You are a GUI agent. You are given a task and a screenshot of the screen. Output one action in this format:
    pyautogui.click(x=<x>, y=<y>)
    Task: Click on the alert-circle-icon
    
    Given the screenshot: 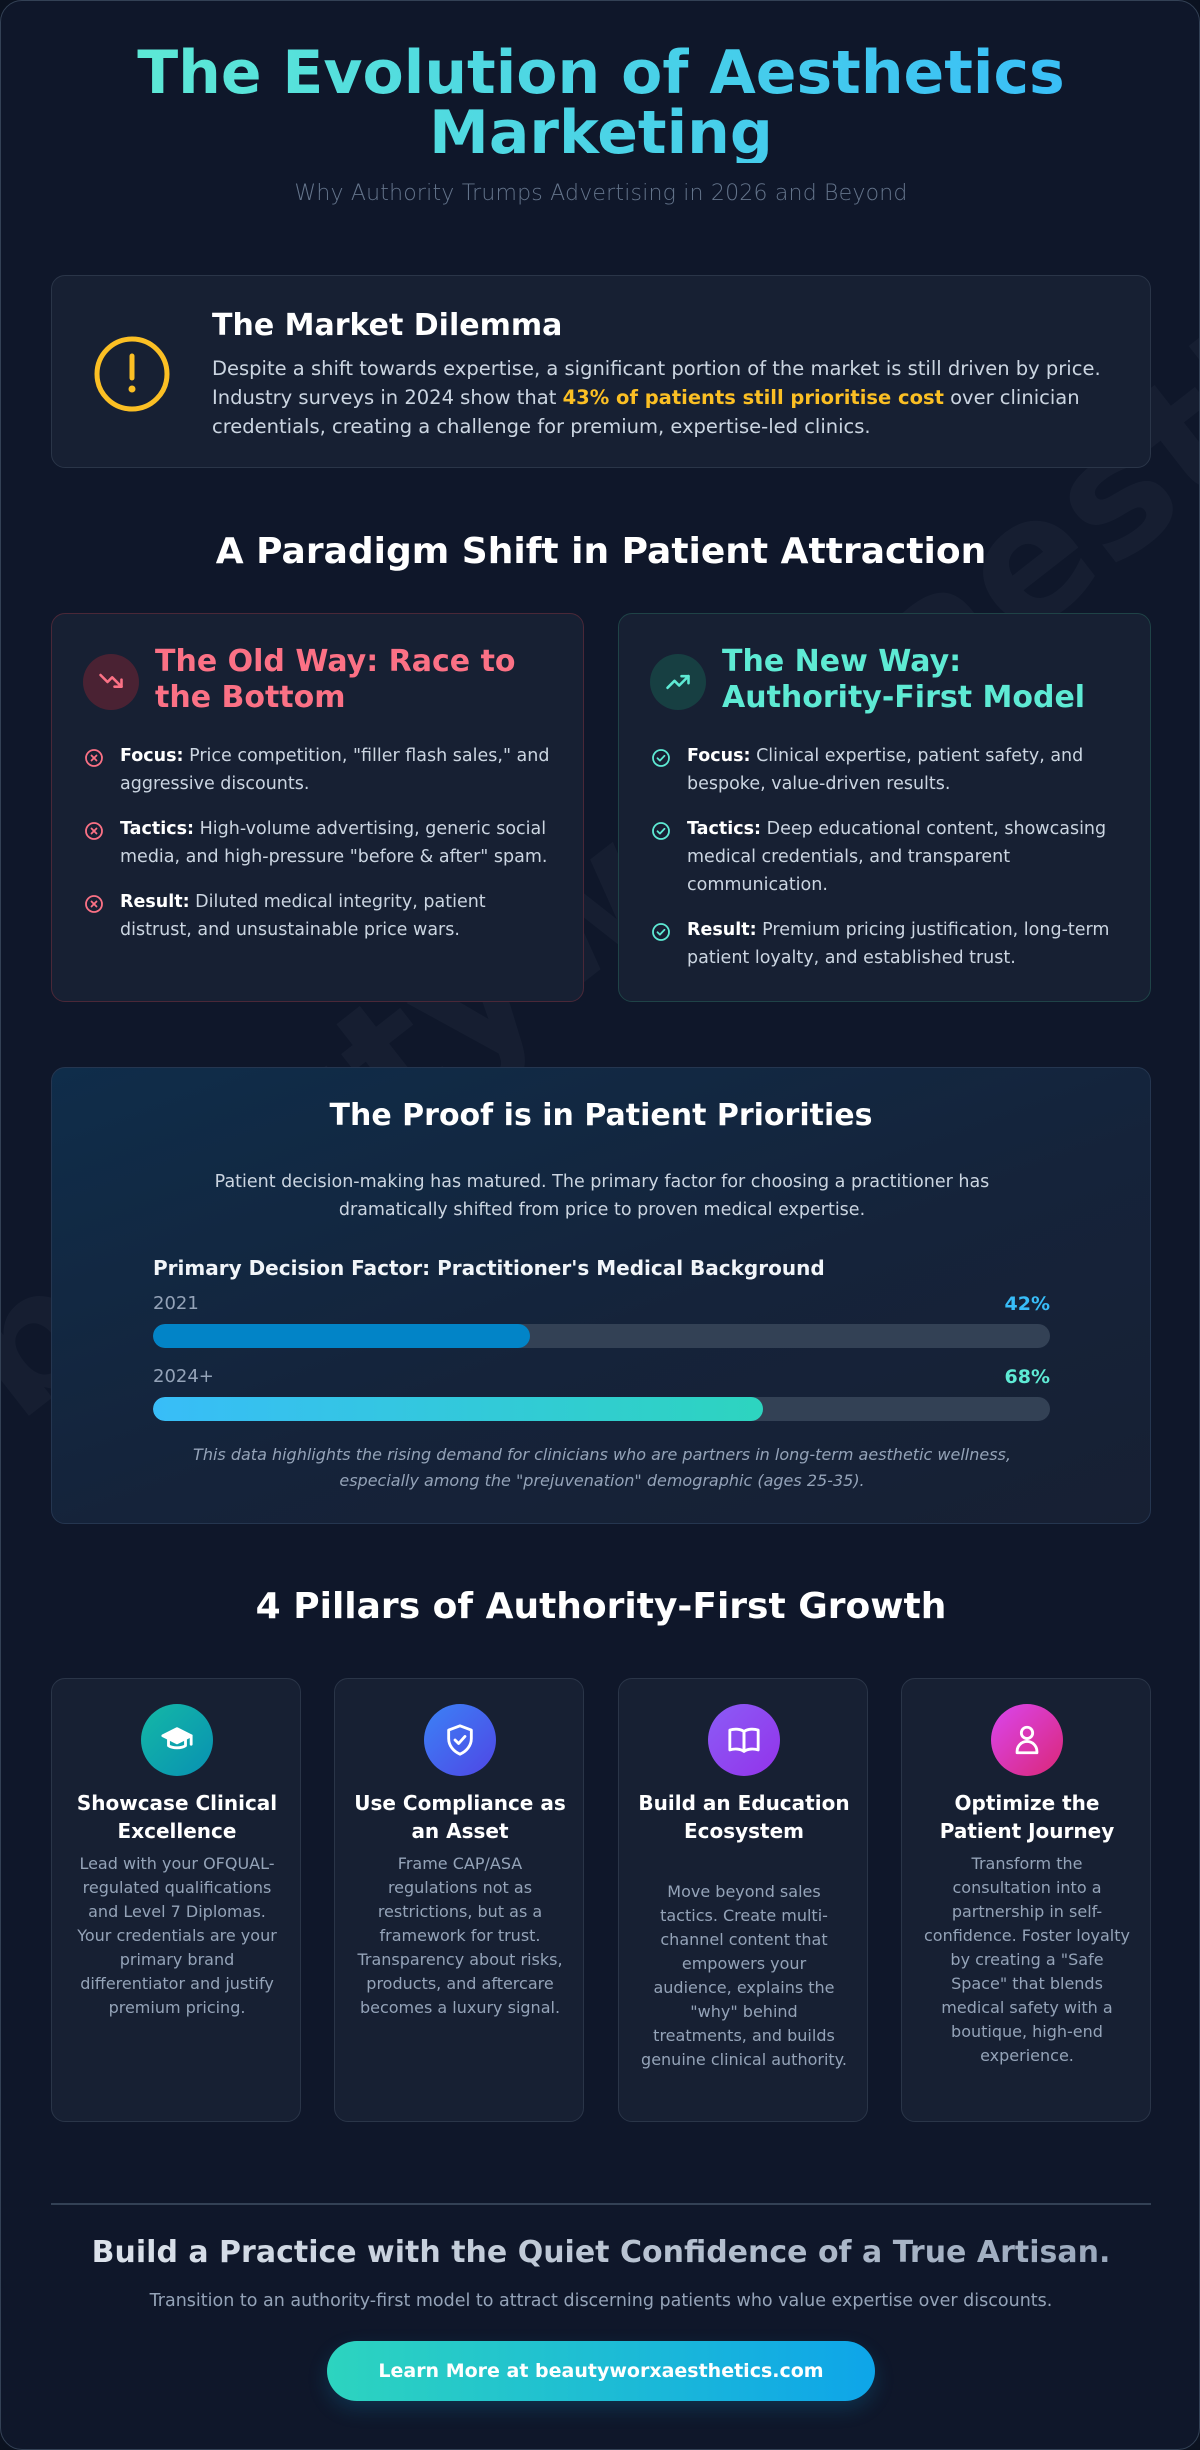 What is the action you would take?
    pyautogui.click(x=132, y=374)
    